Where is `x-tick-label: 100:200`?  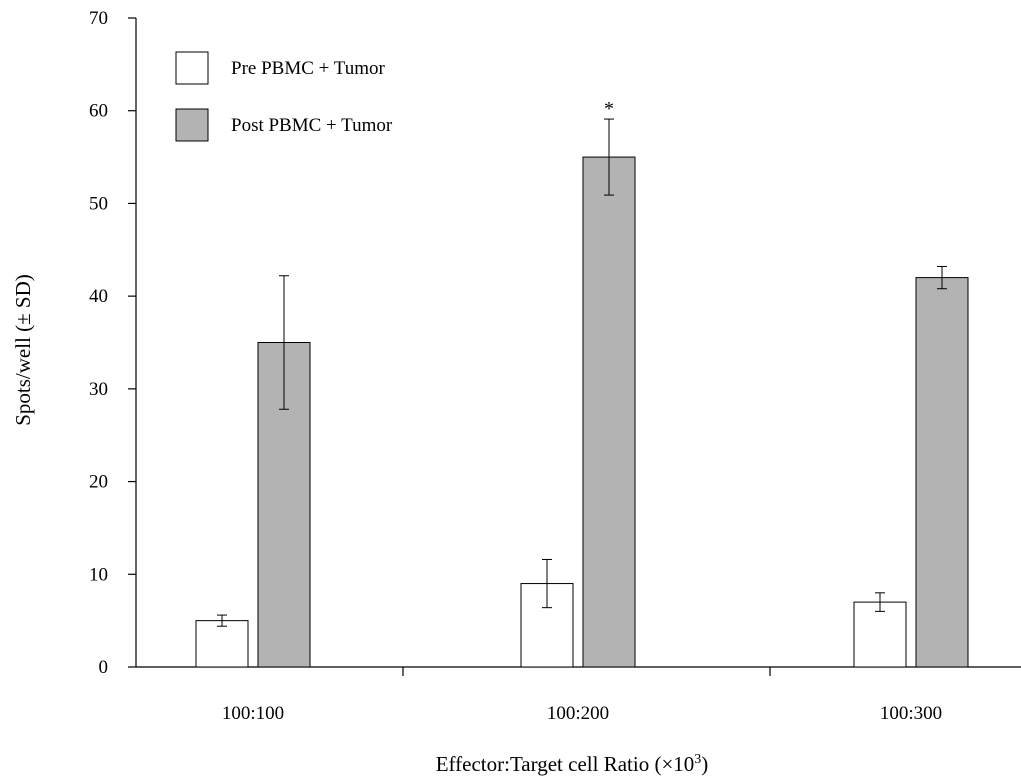
x-tick-label: 100:200 is located at coordinates (578, 713).